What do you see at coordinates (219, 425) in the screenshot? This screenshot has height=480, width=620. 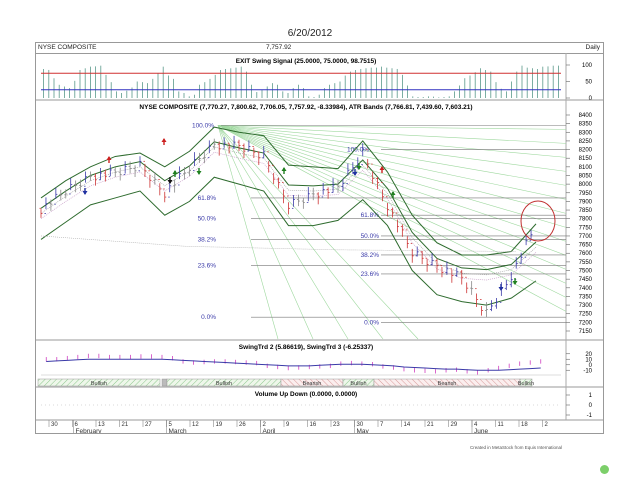 I see `svg-text: 19` at bounding box center [219, 425].